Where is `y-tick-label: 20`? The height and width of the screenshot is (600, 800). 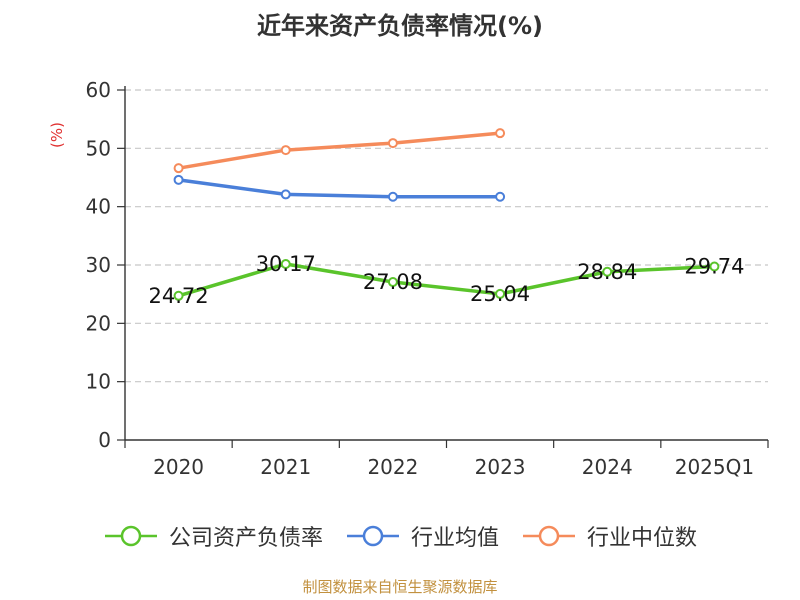
y-tick-label: 20 is located at coordinates (98, 323).